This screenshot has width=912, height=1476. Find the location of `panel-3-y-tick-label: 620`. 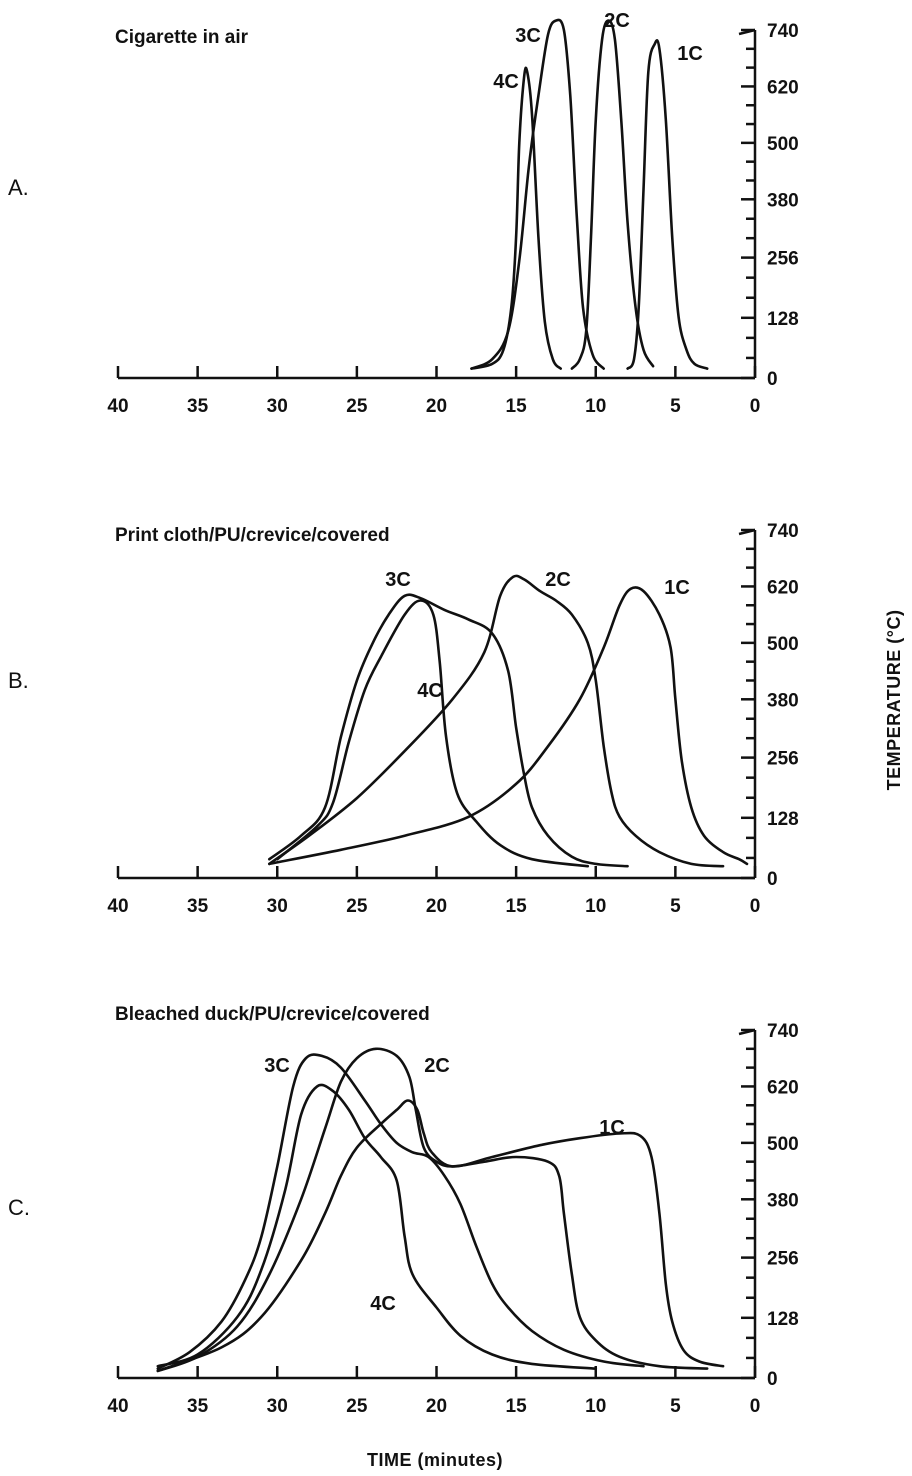

panel-3-y-tick-label: 620 is located at coordinates (783, 1087).